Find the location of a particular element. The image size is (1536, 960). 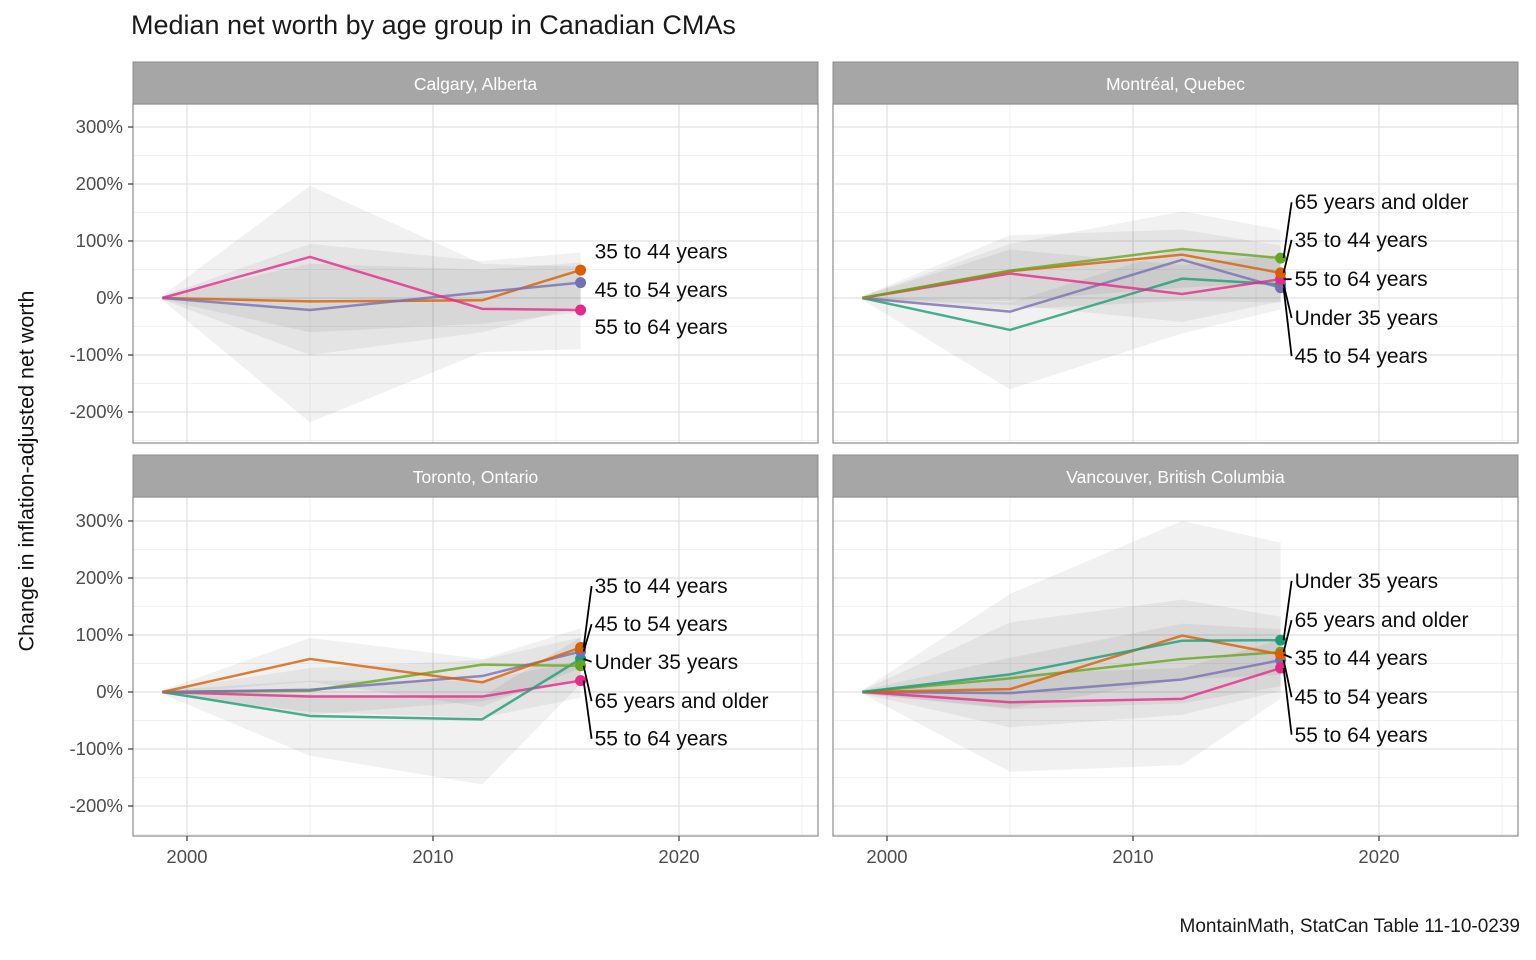

chart-caption: MontainMath, StatCan Table 11-10-0239 is located at coordinates (1349, 926).